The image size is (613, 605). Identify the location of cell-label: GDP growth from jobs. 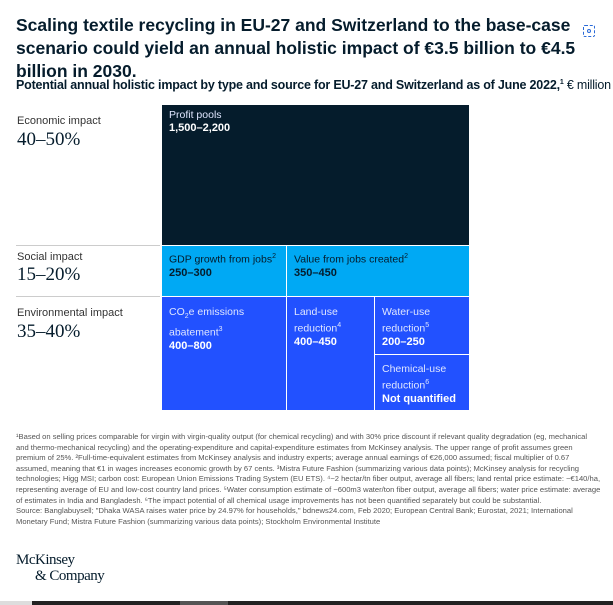
(221, 259).